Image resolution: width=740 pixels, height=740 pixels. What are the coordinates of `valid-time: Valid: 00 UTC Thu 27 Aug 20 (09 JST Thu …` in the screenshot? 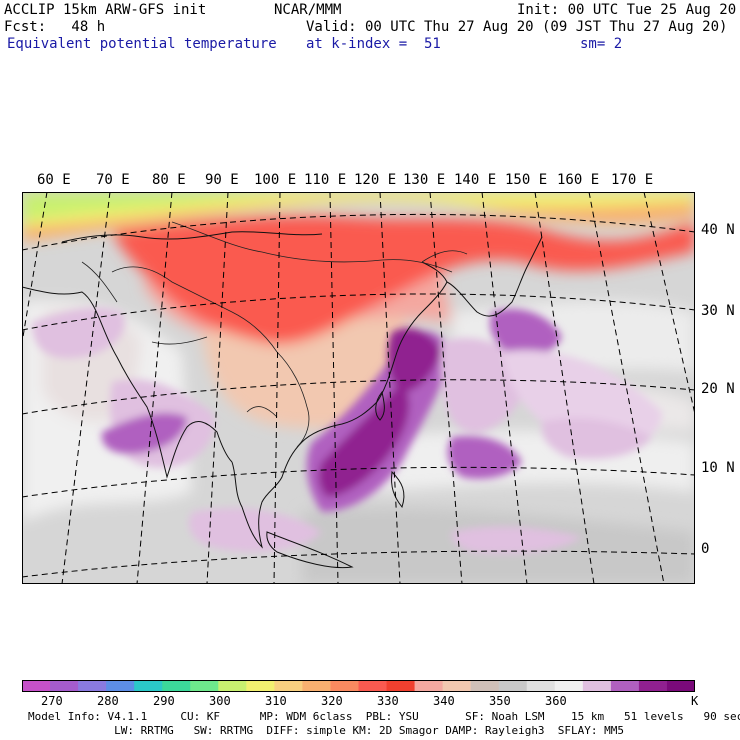 It's located at (517, 27).